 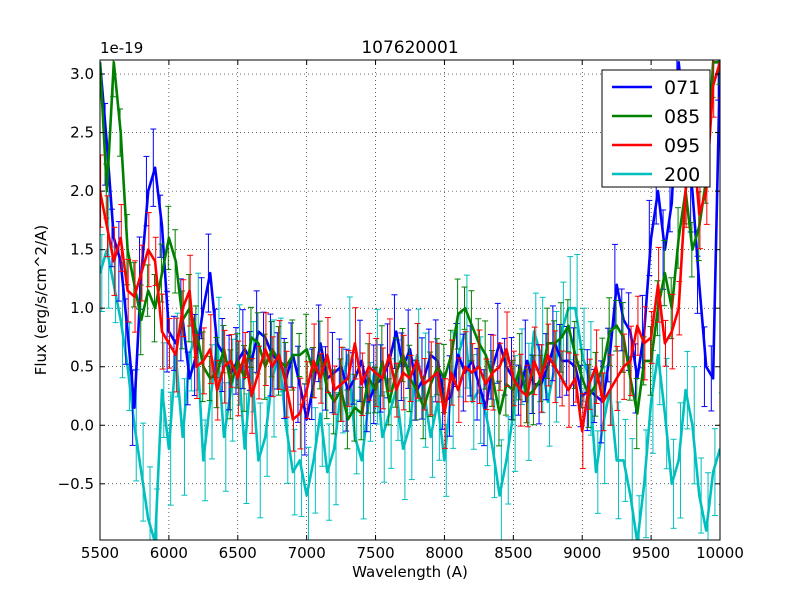 What do you see at coordinates (720, 553) in the screenshot?
I see `x-tick-label: 10000` at bounding box center [720, 553].